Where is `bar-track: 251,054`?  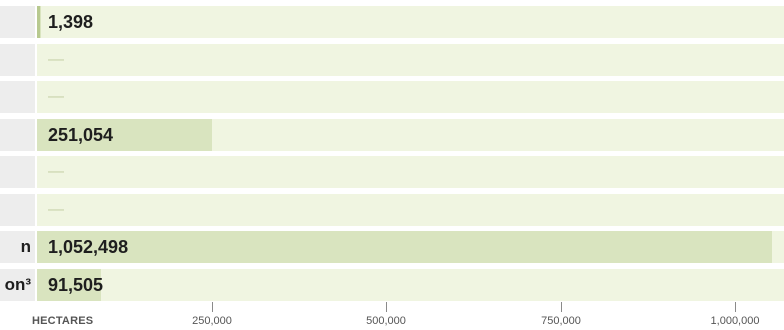
bar-track: 251,054 is located at coordinates (410, 135).